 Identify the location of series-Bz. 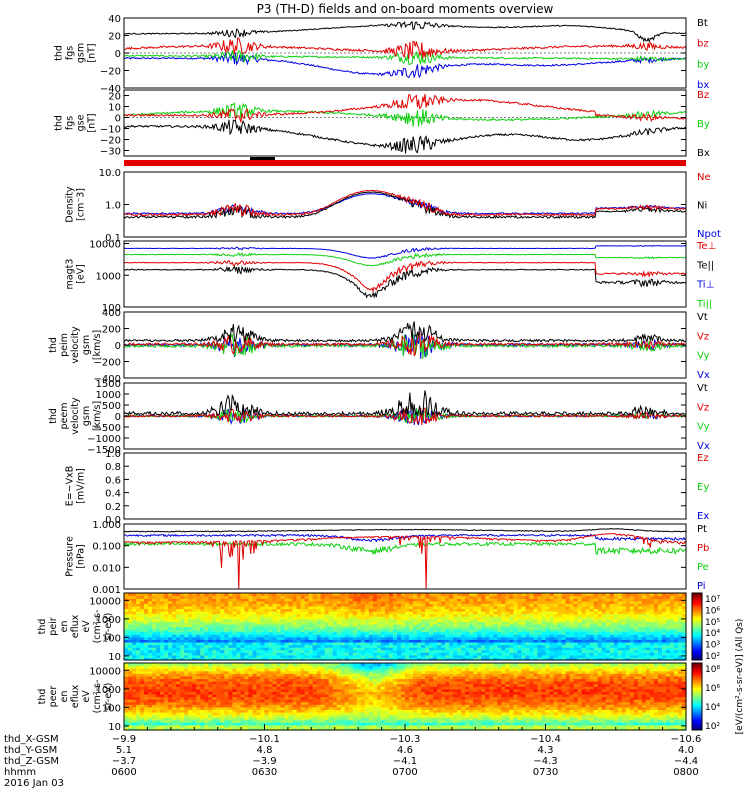
(405, 108).